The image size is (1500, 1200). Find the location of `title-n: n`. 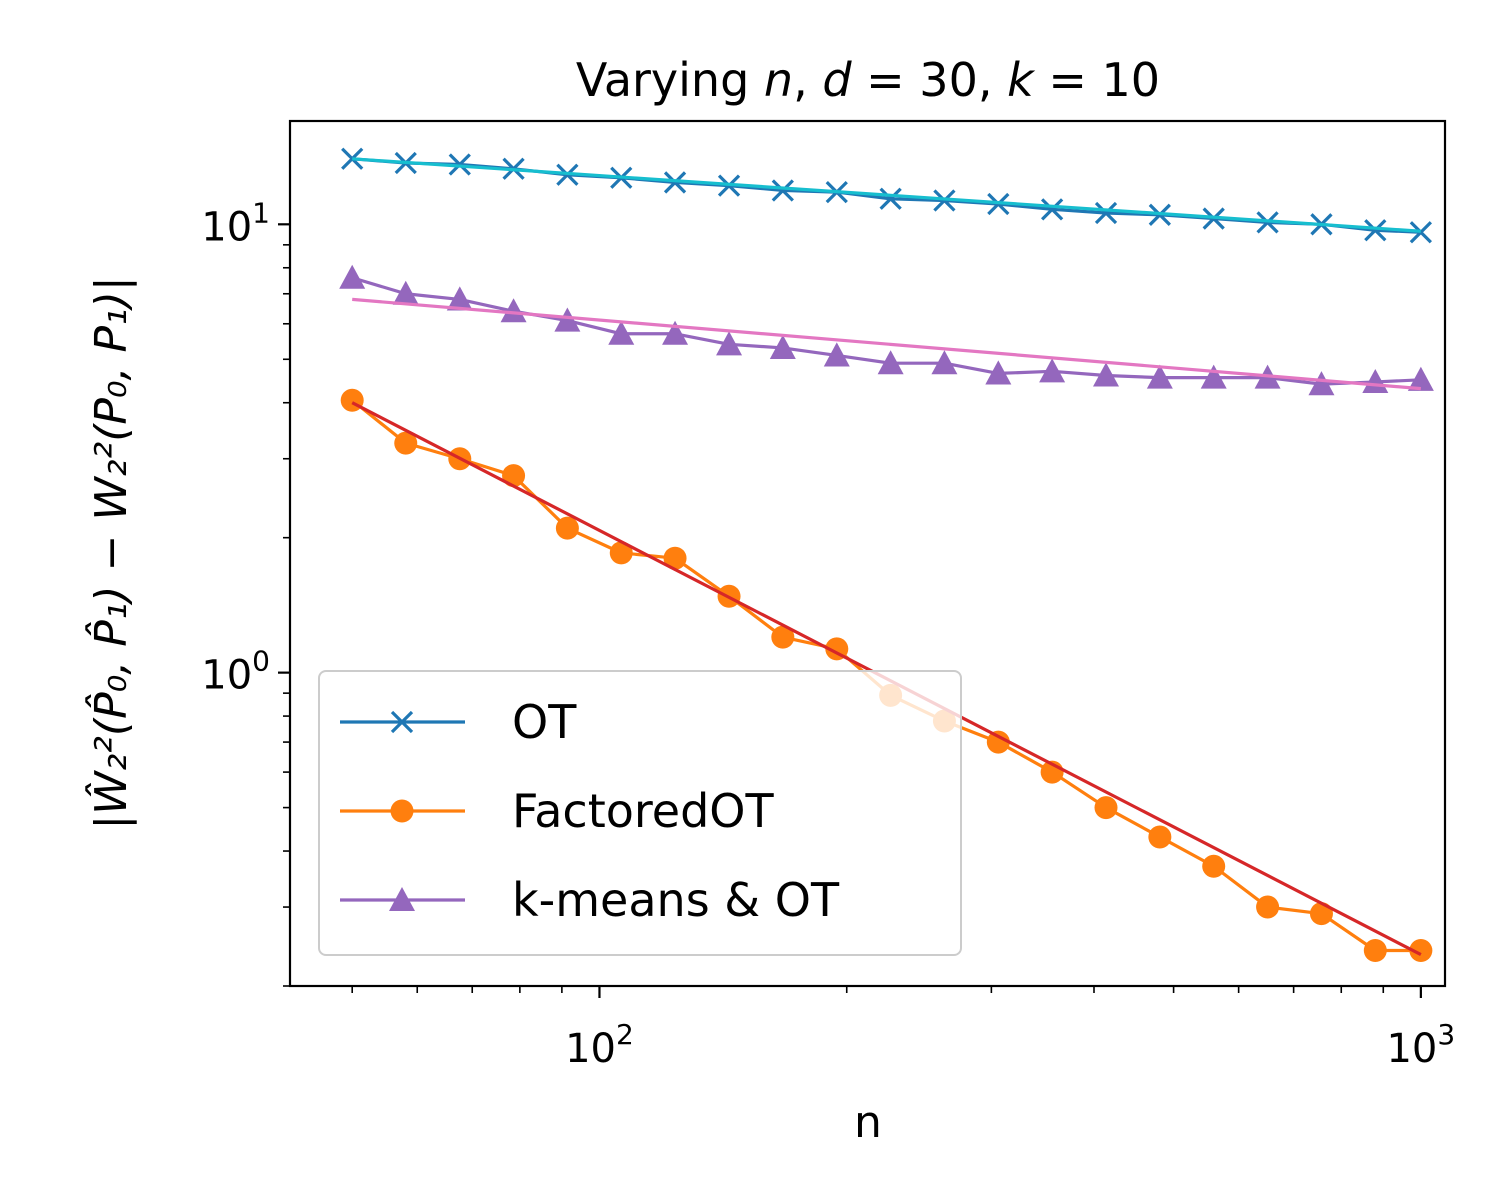

title-n: n is located at coordinates (778, 80).